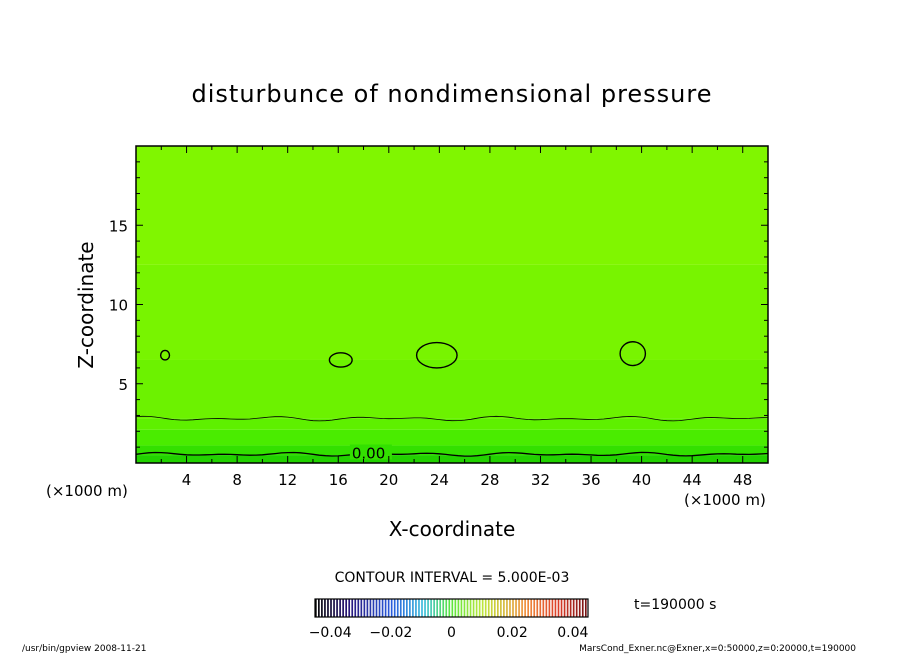 Image resolution: width=904 pixels, height=658 pixels. I want to click on x-axis-unit-left: (×1000 m), so click(87, 491).